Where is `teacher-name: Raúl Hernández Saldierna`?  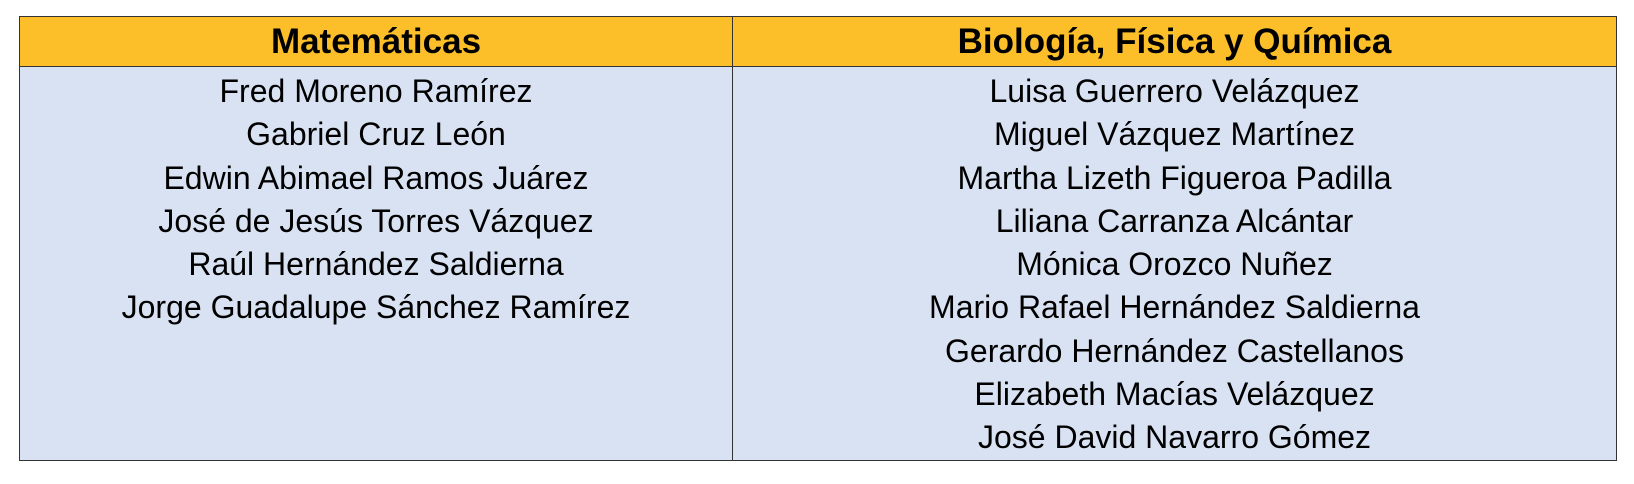 teacher-name: Raúl Hernández Saldierna is located at coordinates (376, 264).